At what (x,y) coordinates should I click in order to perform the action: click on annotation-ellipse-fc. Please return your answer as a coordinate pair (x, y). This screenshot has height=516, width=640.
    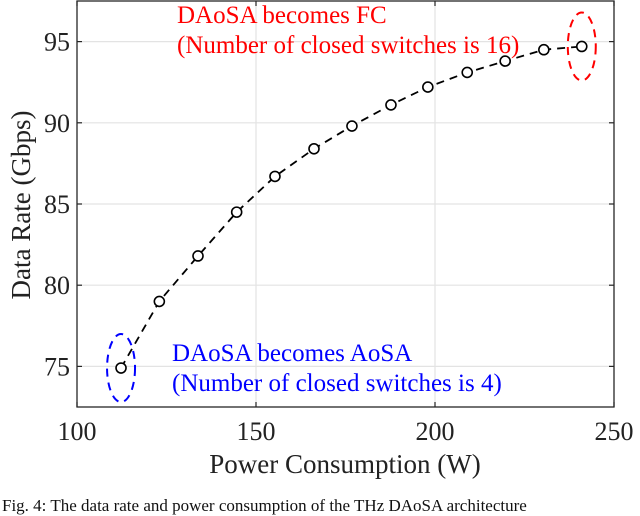
    Looking at the image, I should click on (581, 46).